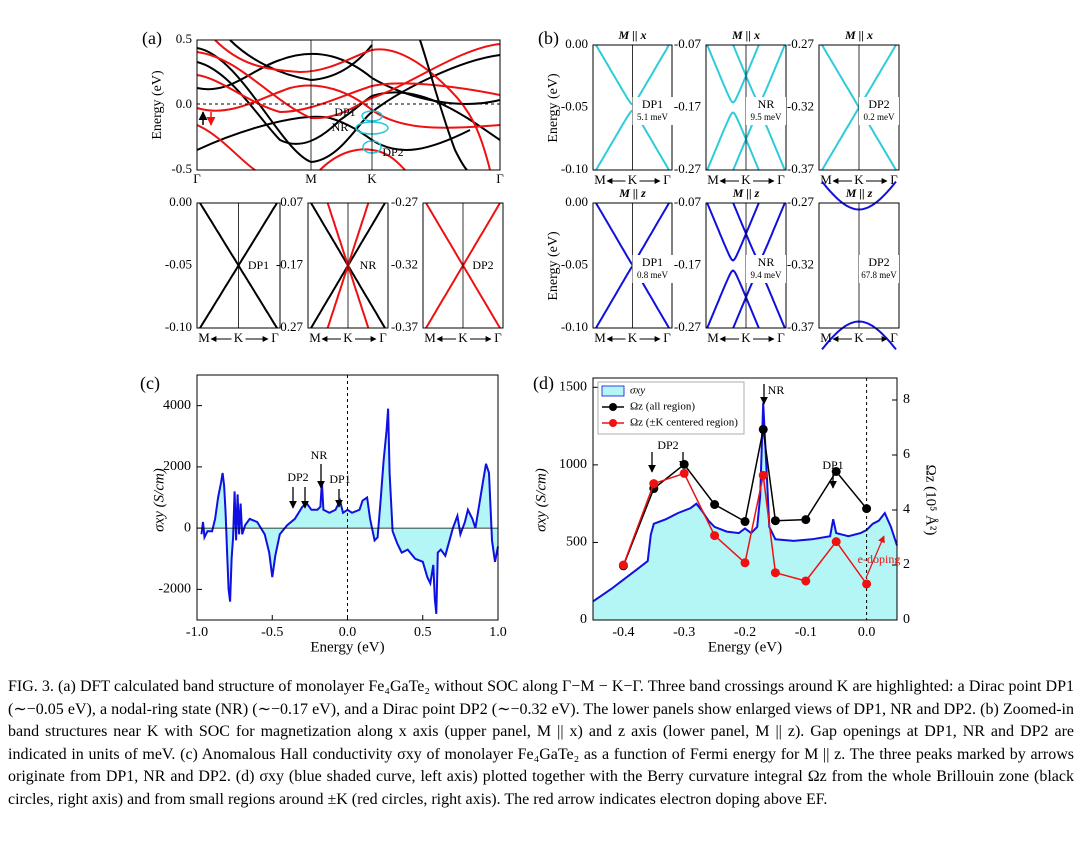 This screenshot has height=855, width=1080. I want to click on y-tick-label: 0, so click(187, 527).